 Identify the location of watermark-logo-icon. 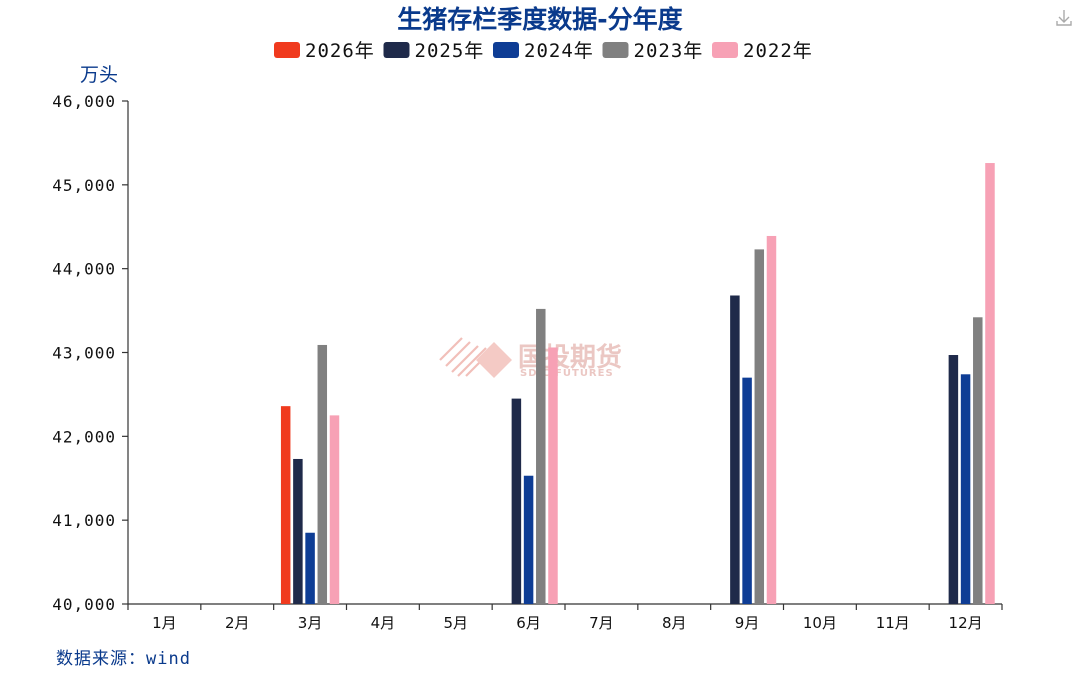
(475, 357).